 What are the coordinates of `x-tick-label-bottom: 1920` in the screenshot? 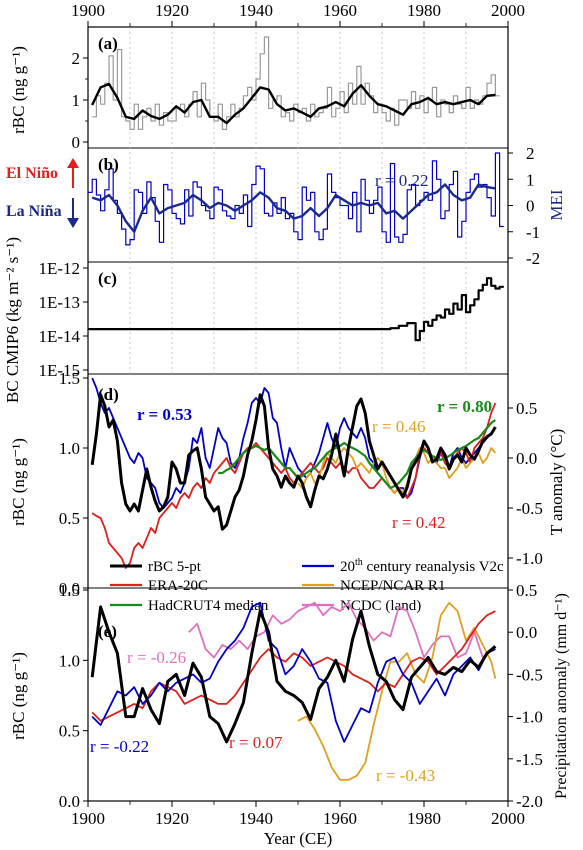 It's located at (172, 818).